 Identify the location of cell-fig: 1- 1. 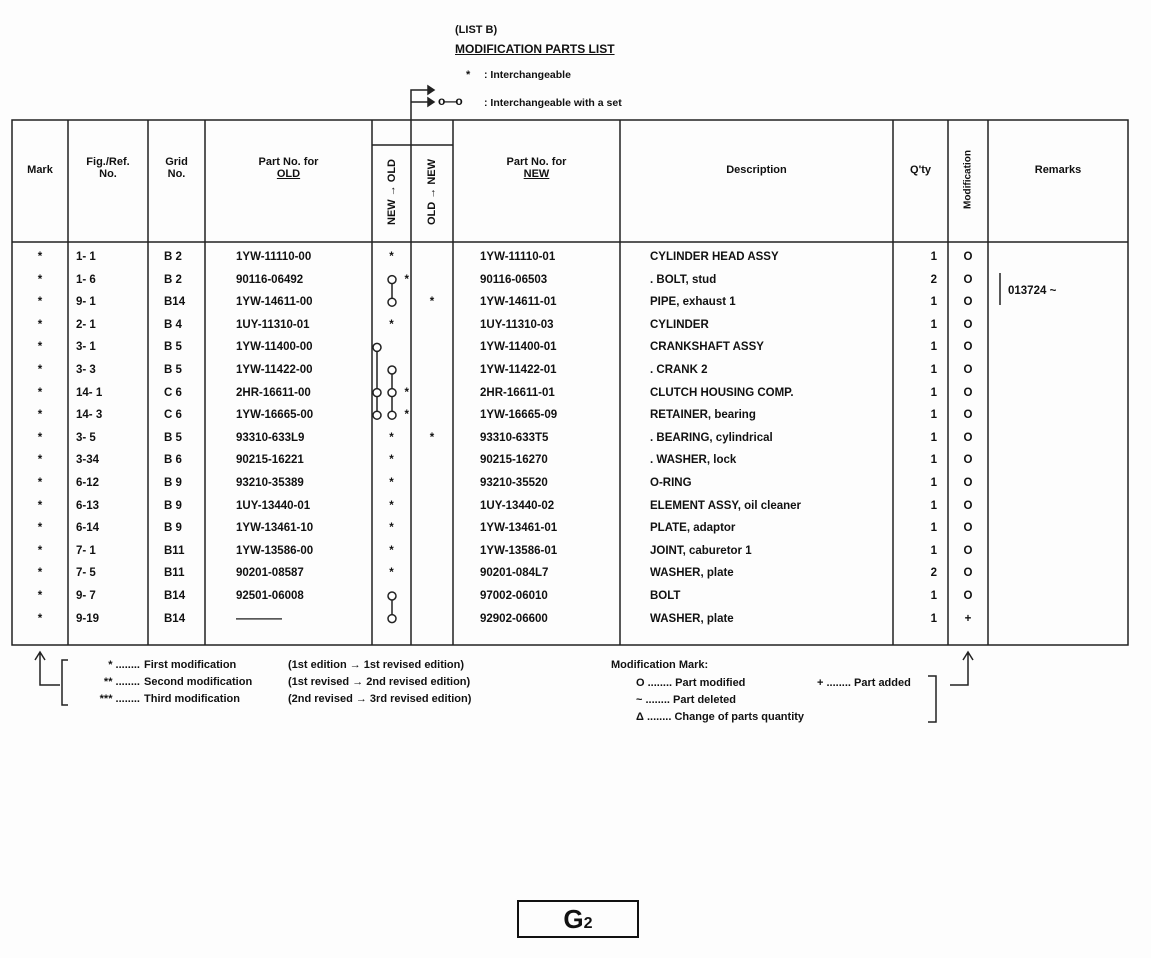
(86, 257).